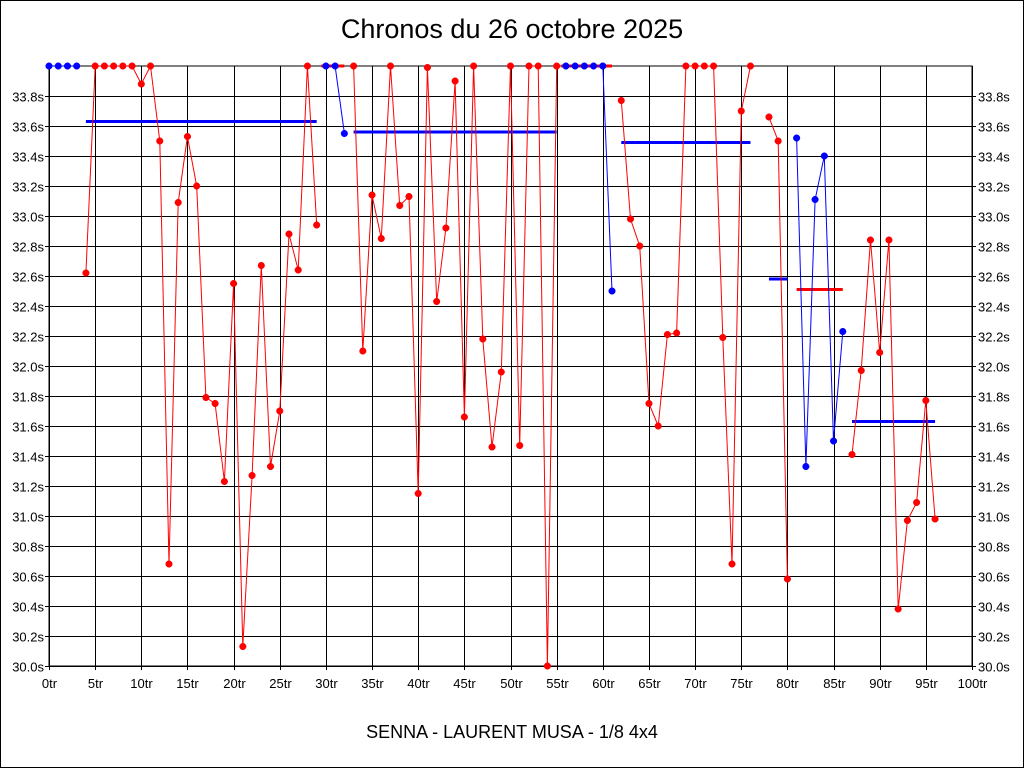 Image resolution: width=1024 pixels, height=768 pixels. Describe the element at coordinates (28, 367) in the screenshot. I see `y-tick-label-left: 32.0s` at that location.